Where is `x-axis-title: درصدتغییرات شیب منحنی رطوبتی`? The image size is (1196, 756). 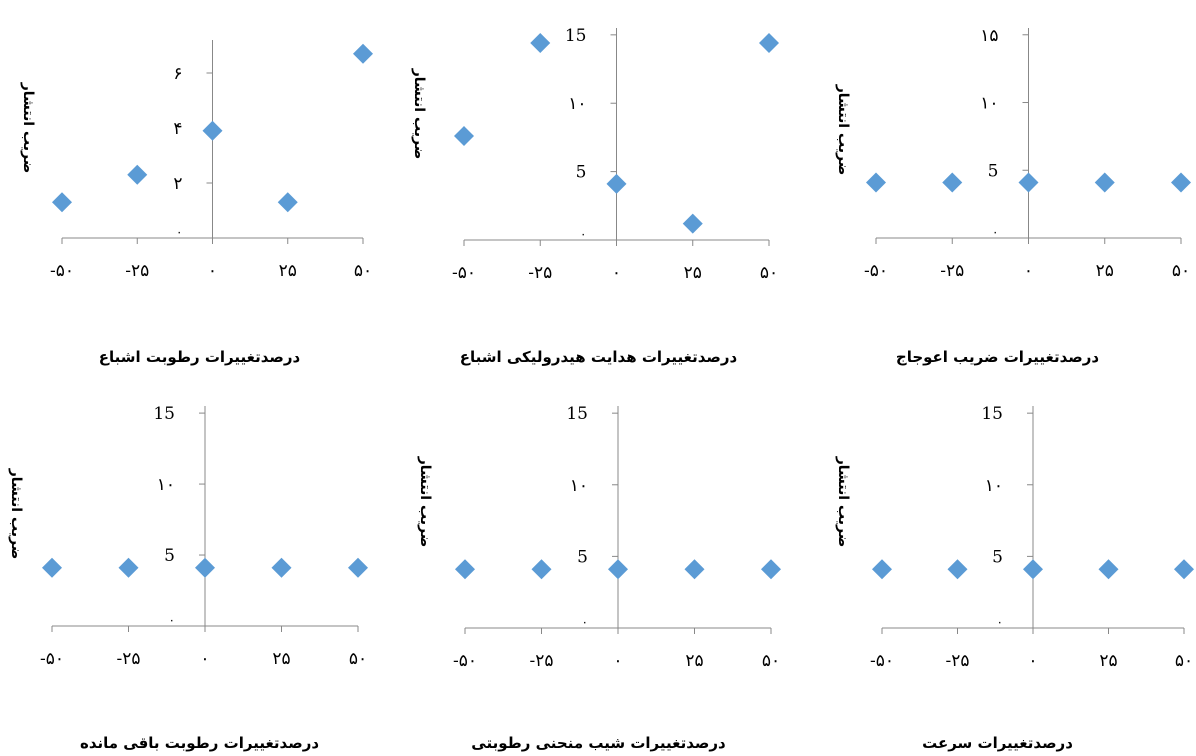 x-axis-title: درصدتغییرات شیب منحنی رطوبتی is located at coordinates (598, 743).